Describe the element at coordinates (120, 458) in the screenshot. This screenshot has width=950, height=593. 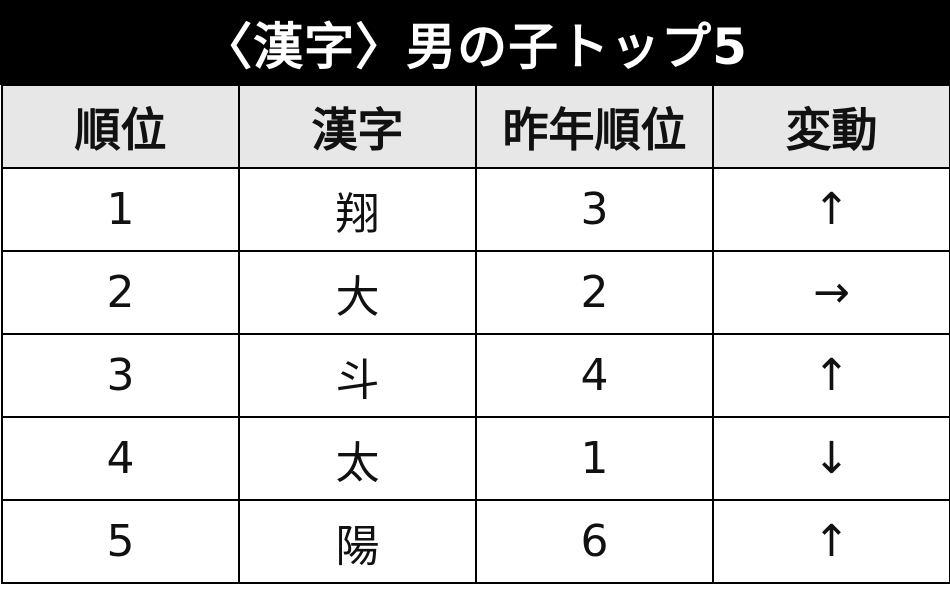
I see `rank-cell: 4` at that location.